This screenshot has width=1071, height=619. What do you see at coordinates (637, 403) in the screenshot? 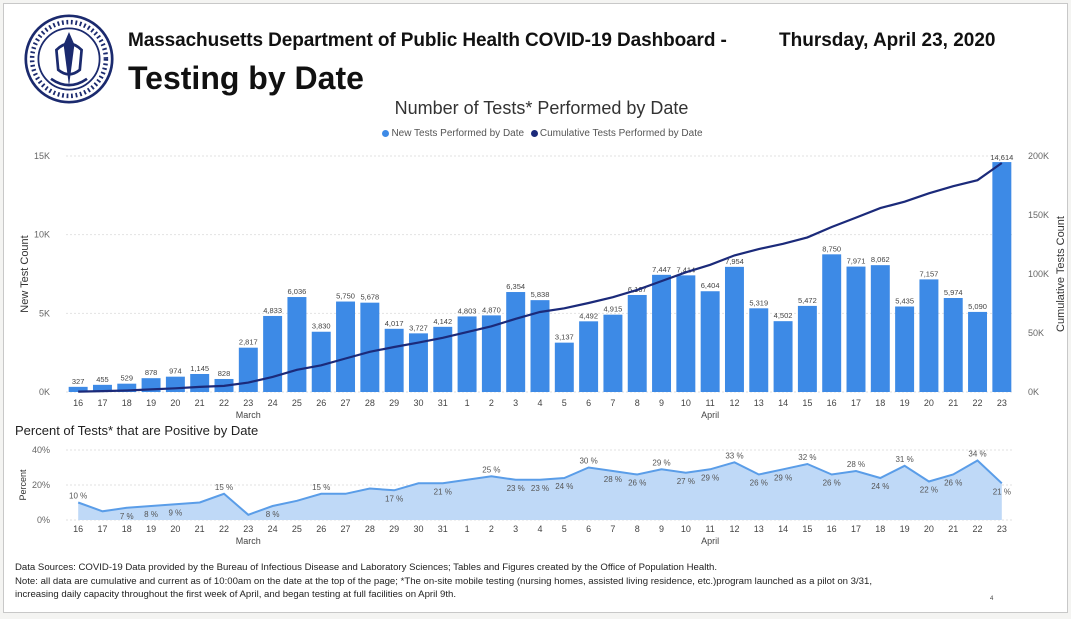
I see `bar-x-tick-label: 8` at bounding box center [637, 403].